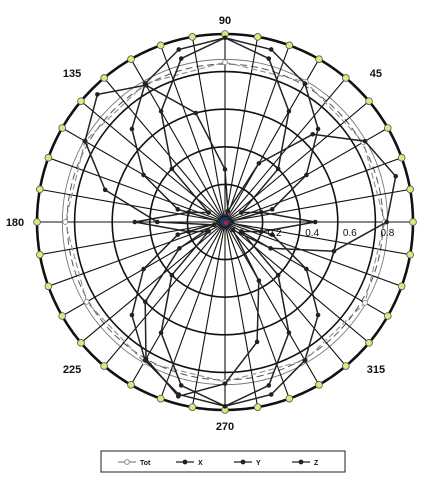  I want to click on angle-tick-label: 135, so click(72, 74).